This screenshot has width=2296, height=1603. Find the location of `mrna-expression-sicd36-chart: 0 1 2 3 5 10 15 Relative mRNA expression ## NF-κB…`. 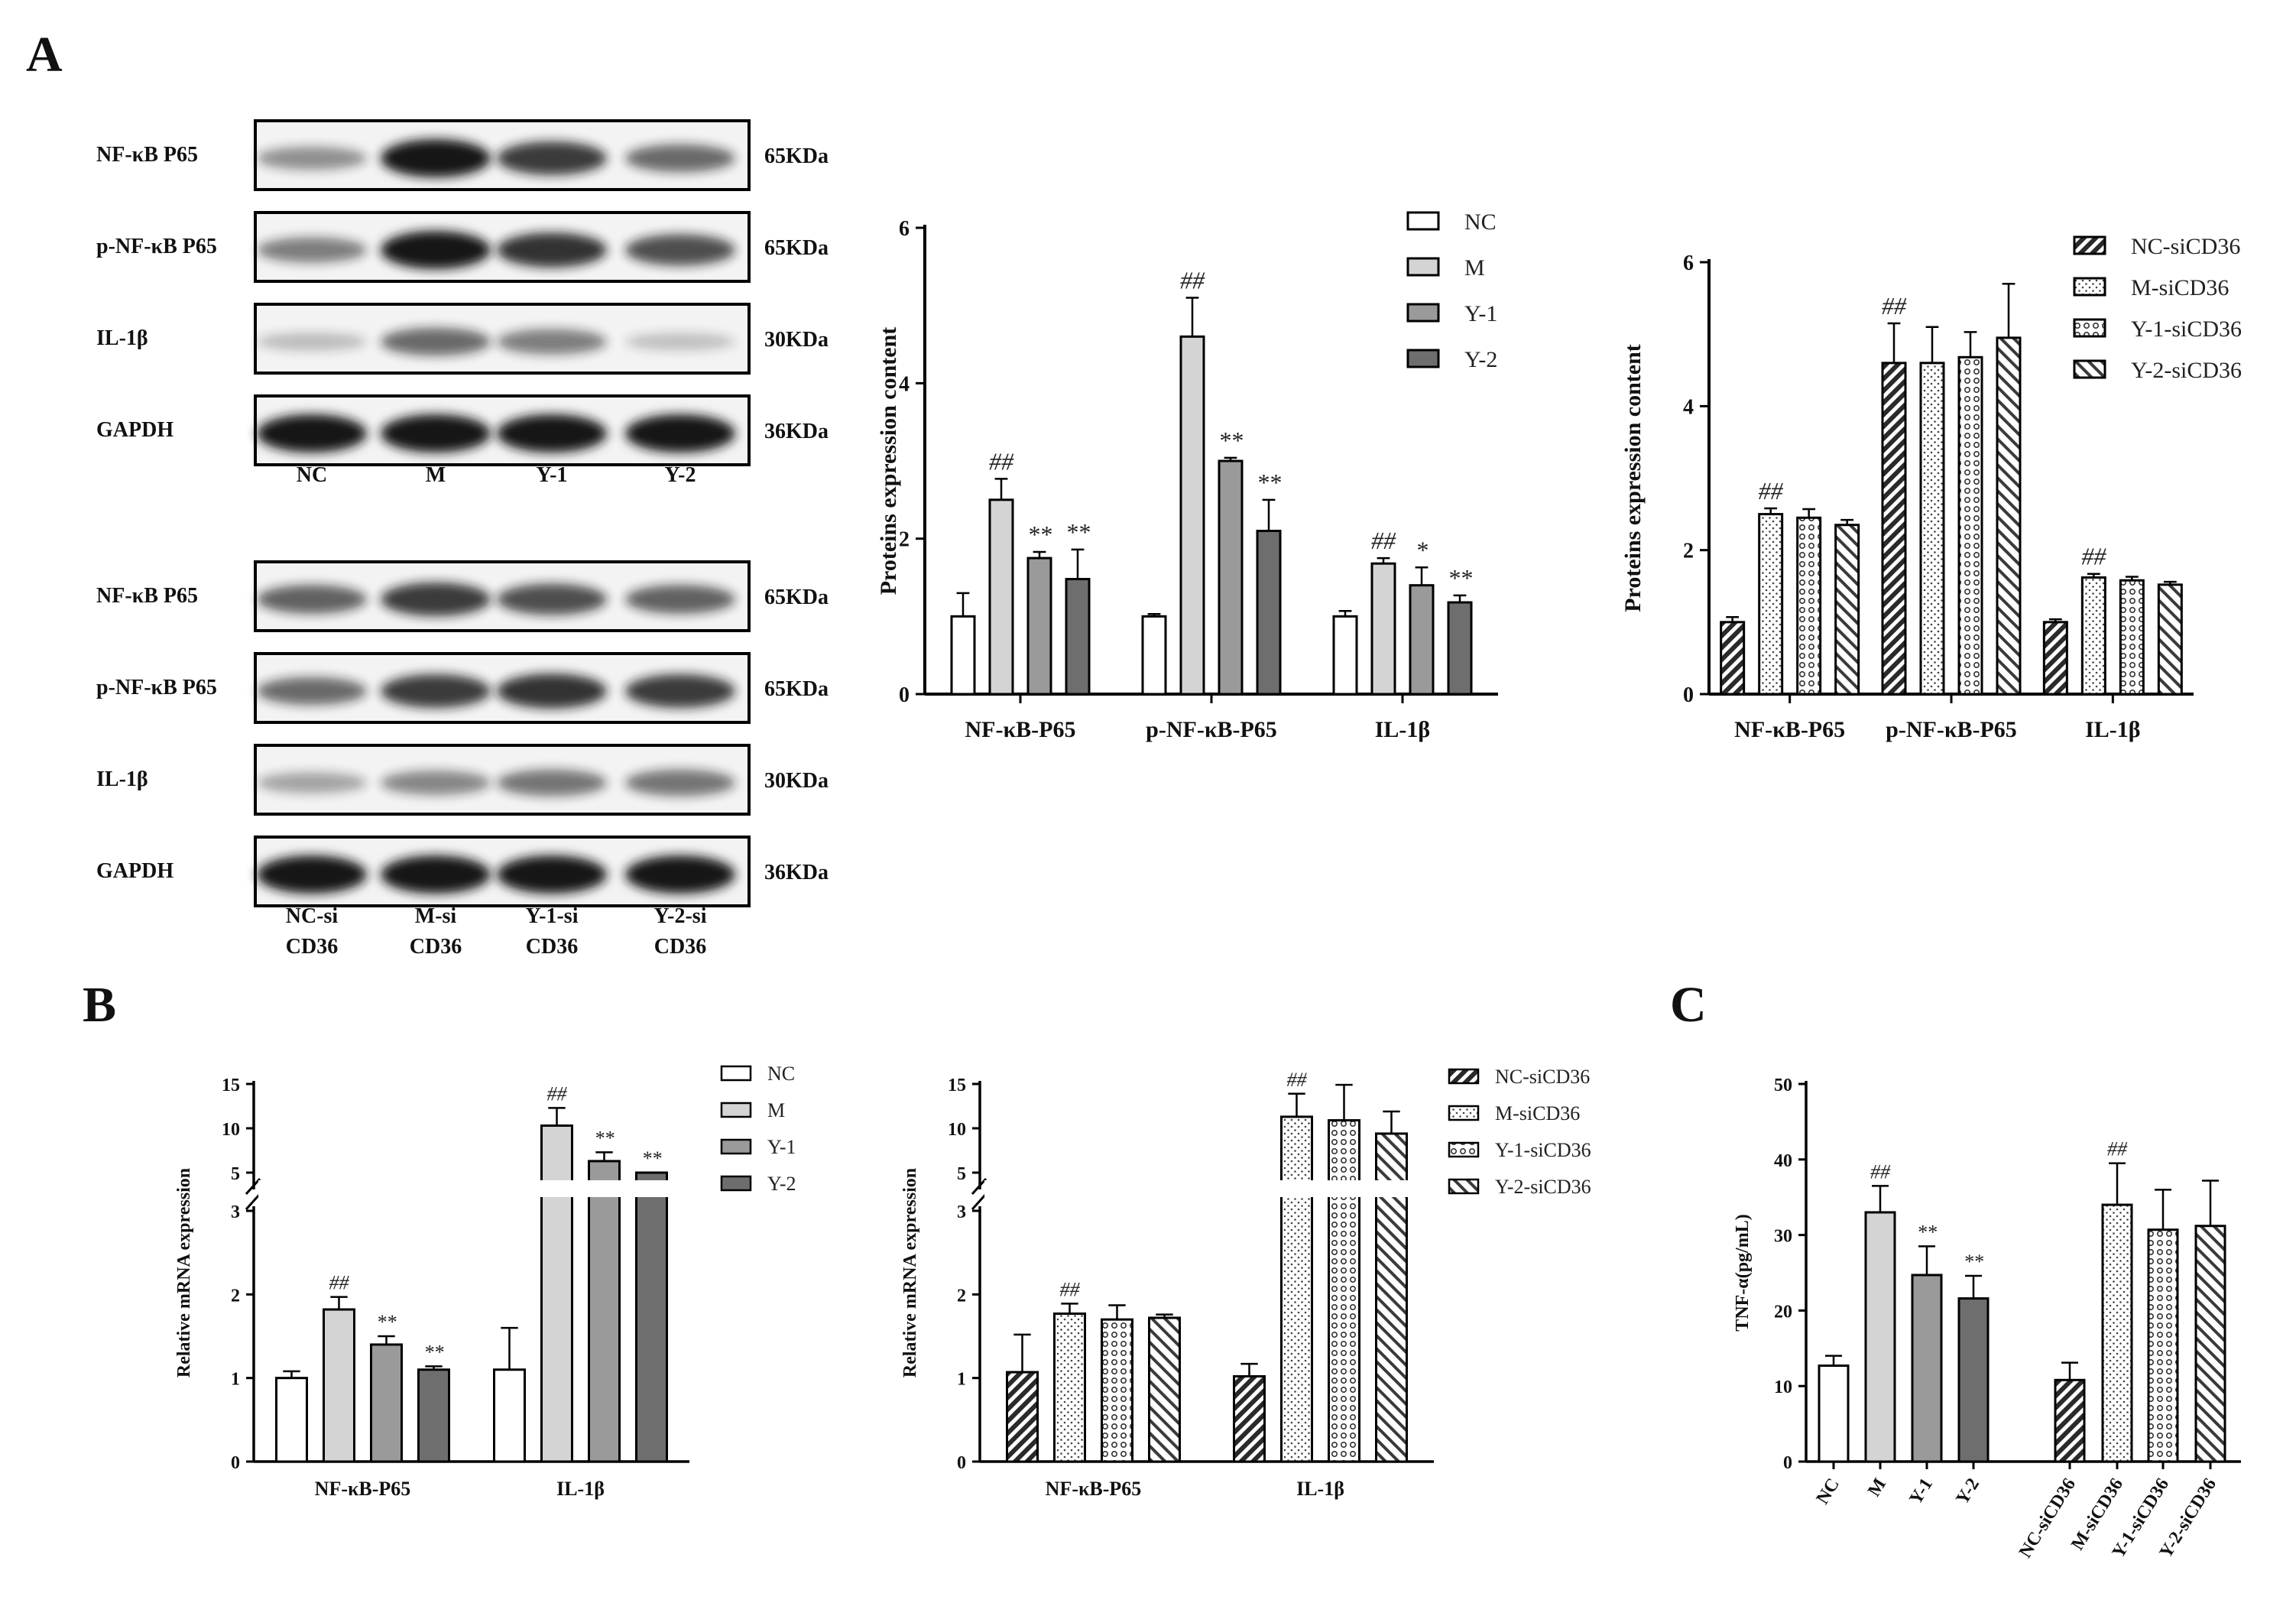

mrna-expression-sicd36-chart: 0 1 2 3 5 10 15 Relative mRNA expression ## NF-κB… is located at coordinates (1245, 1283).